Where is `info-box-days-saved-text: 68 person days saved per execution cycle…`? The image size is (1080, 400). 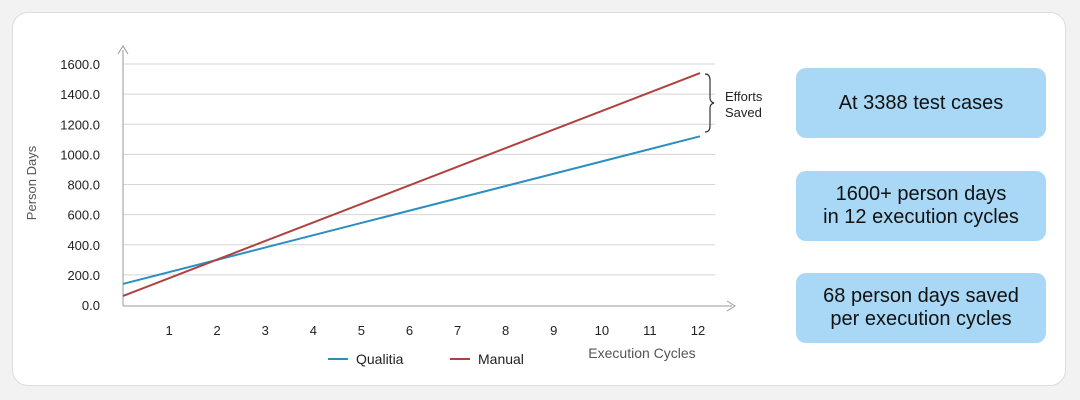 info-box-days-saved-text: 68 person days saved per execution cycle… is located at coordinates (921, 307).